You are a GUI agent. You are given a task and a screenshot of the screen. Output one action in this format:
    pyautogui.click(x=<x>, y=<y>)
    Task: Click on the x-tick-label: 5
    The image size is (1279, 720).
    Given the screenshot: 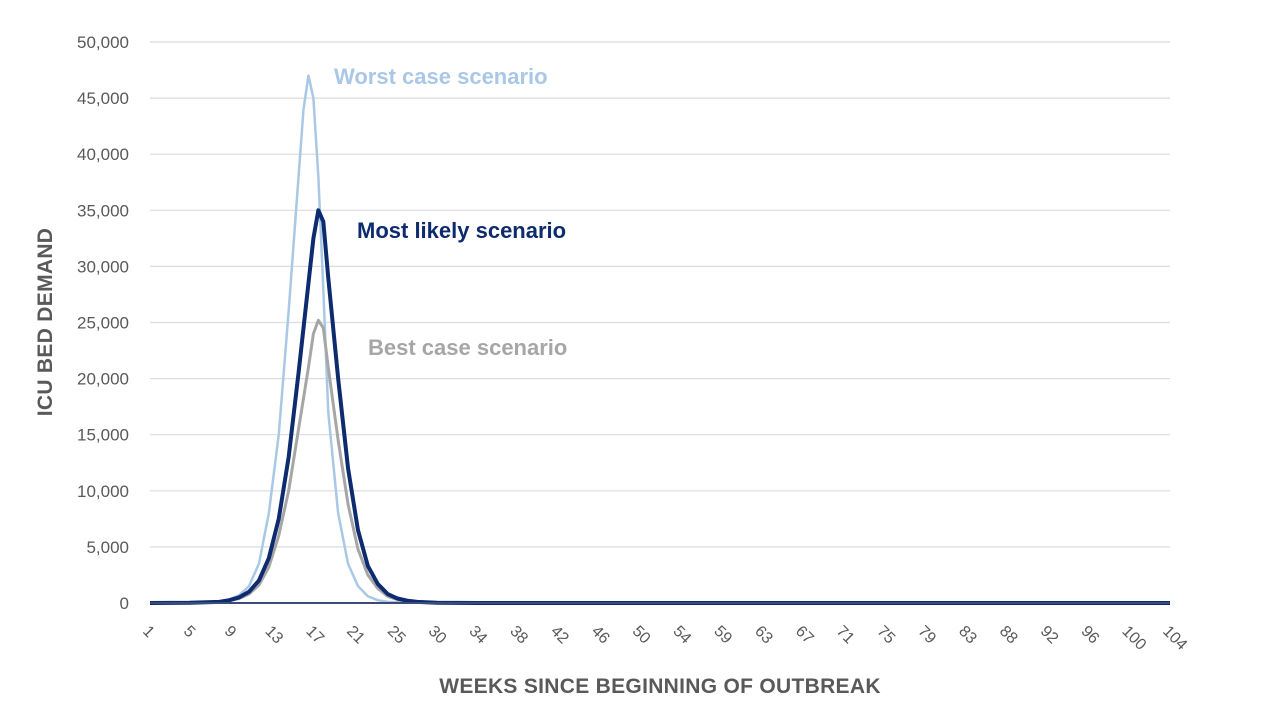 What is the action you would take?
    pyautogui.click(x=189, y=632)
    